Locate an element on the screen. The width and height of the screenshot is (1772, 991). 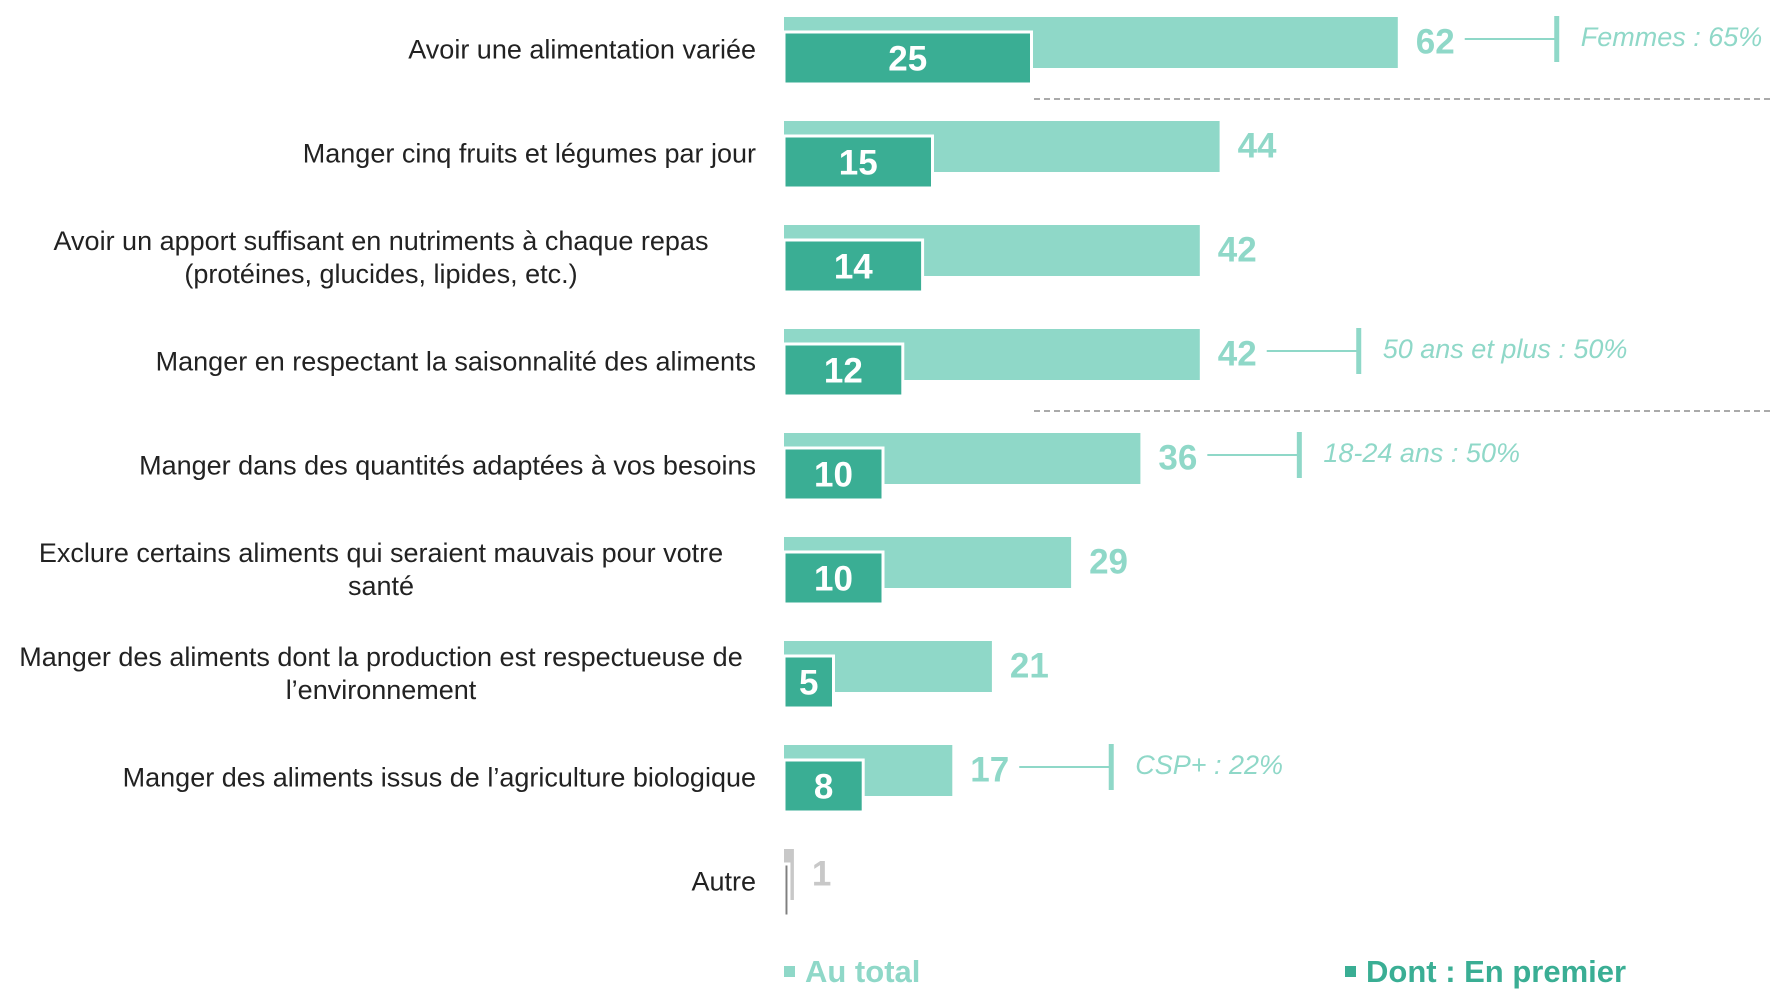
category-label-box: Avoir une alimentation variée is located at coordinates (378, 50).